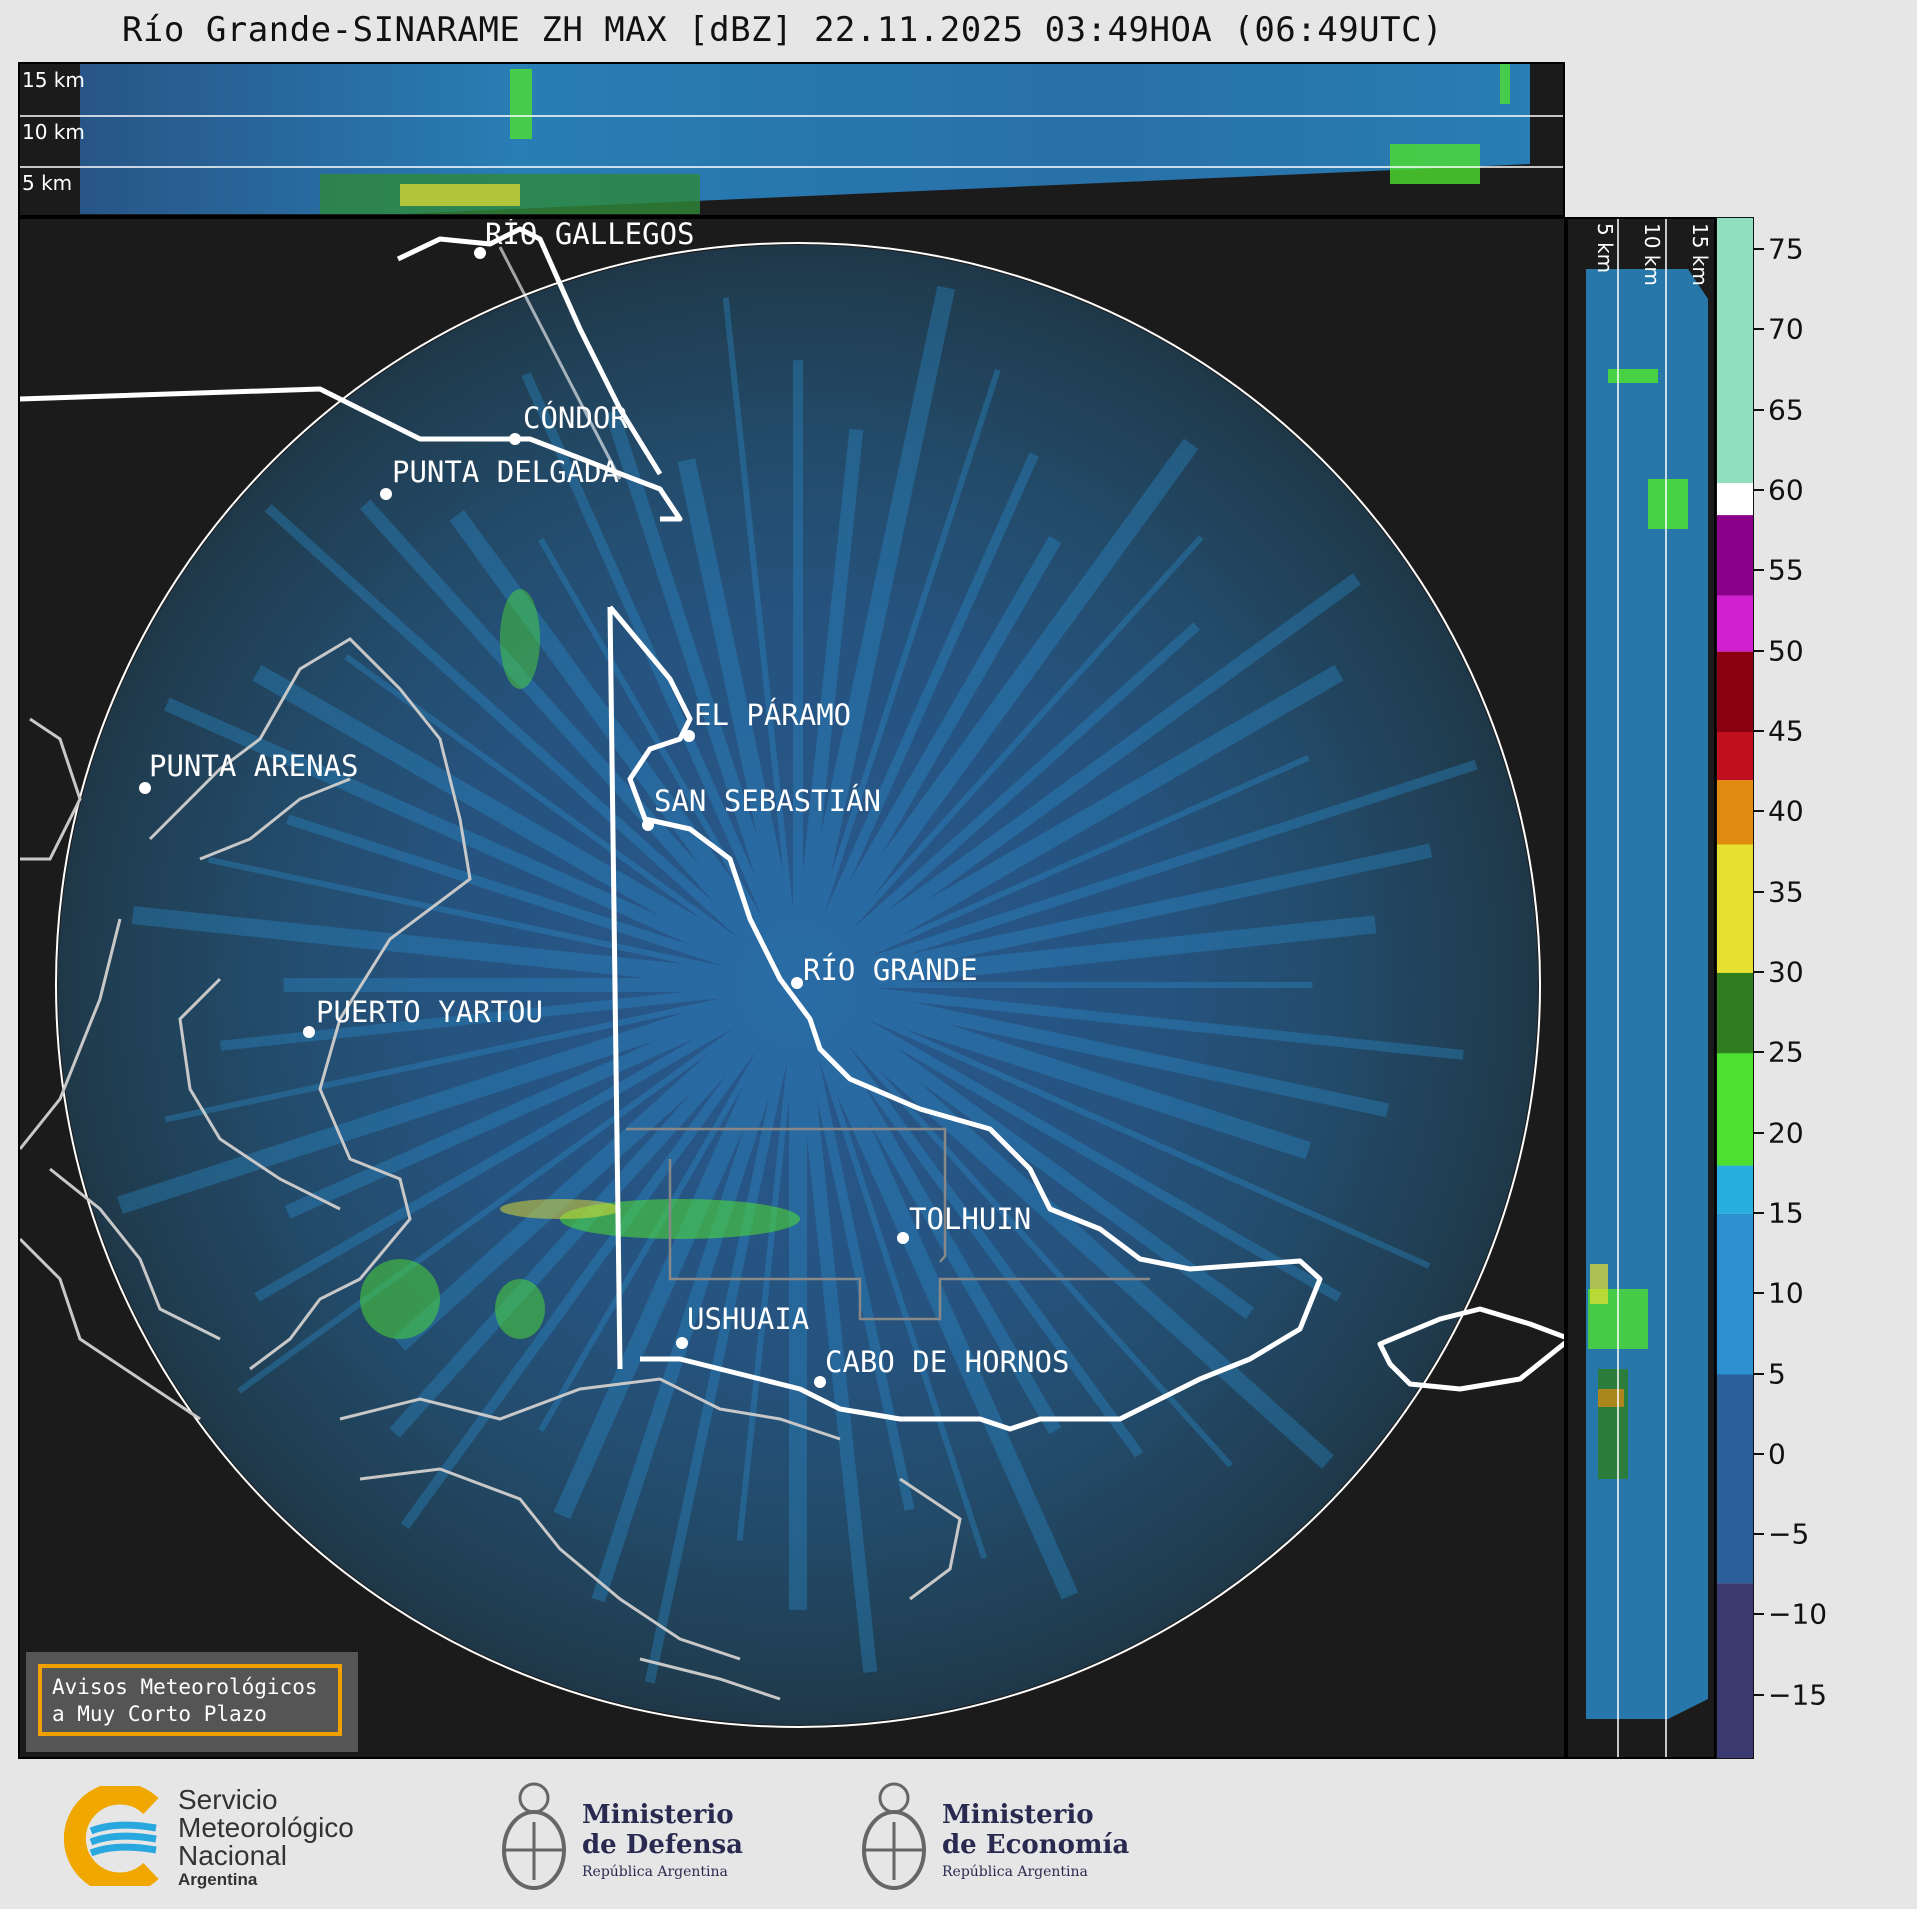 The height and width of the screenshot is (1909, 1917). I want to click on colorbar-tick-label: 60, so click(1786, 490).